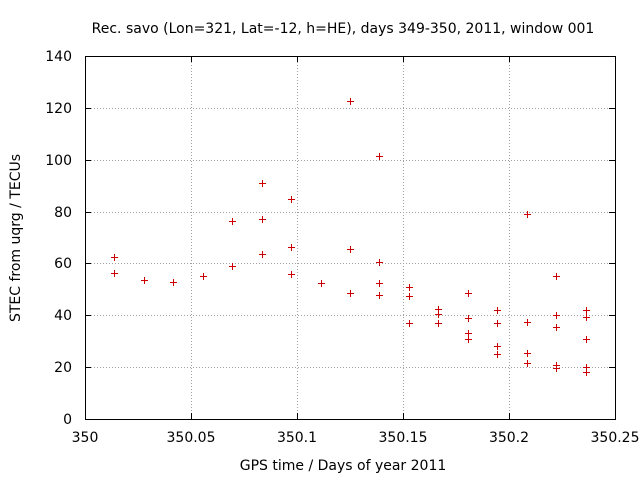 The image size is (640, 480). Describe the element at coordinates (16, 238) in the screenshot. I see `y-axis-label: STEC from uqrg / TECUs` at that location.